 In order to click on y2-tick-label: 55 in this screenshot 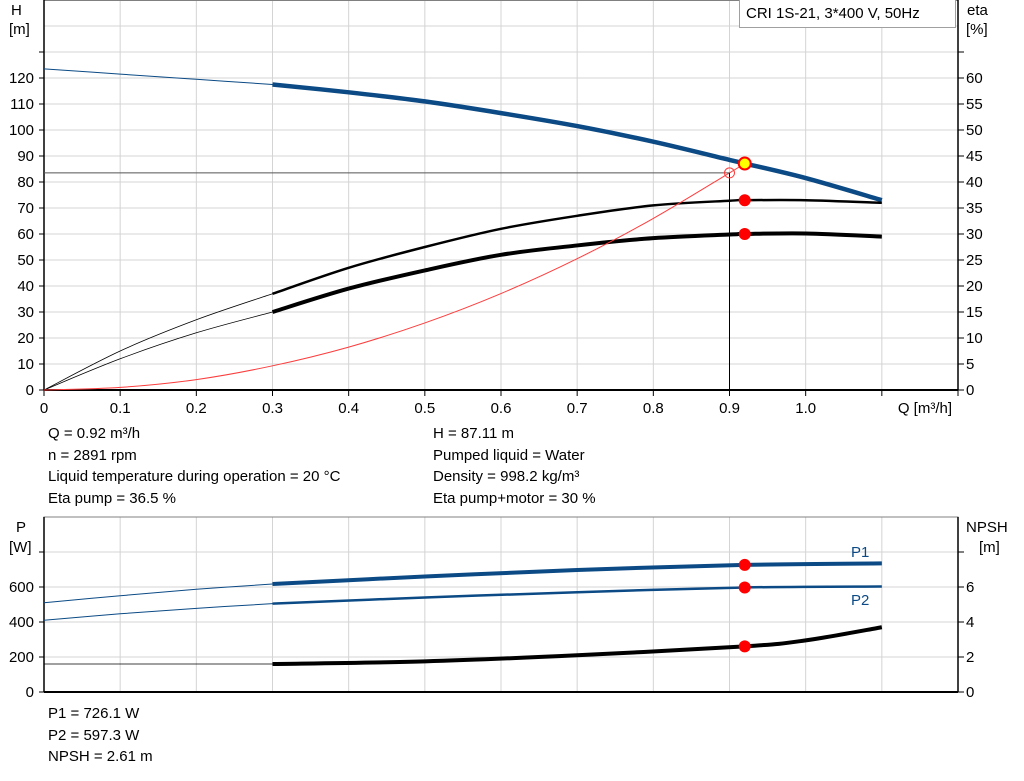, I will do `click(974, 104)`.